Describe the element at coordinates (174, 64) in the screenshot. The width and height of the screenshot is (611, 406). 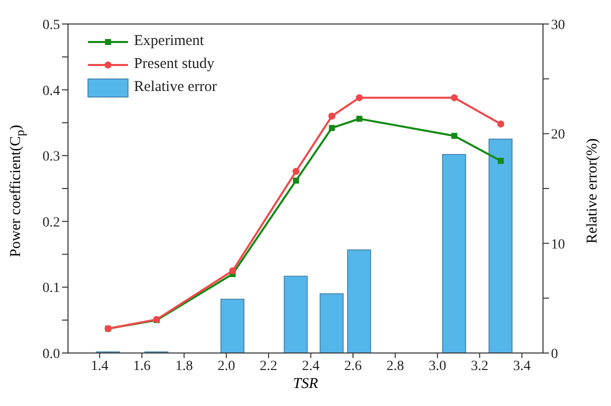
I see `legend-label: Present study` at that location.